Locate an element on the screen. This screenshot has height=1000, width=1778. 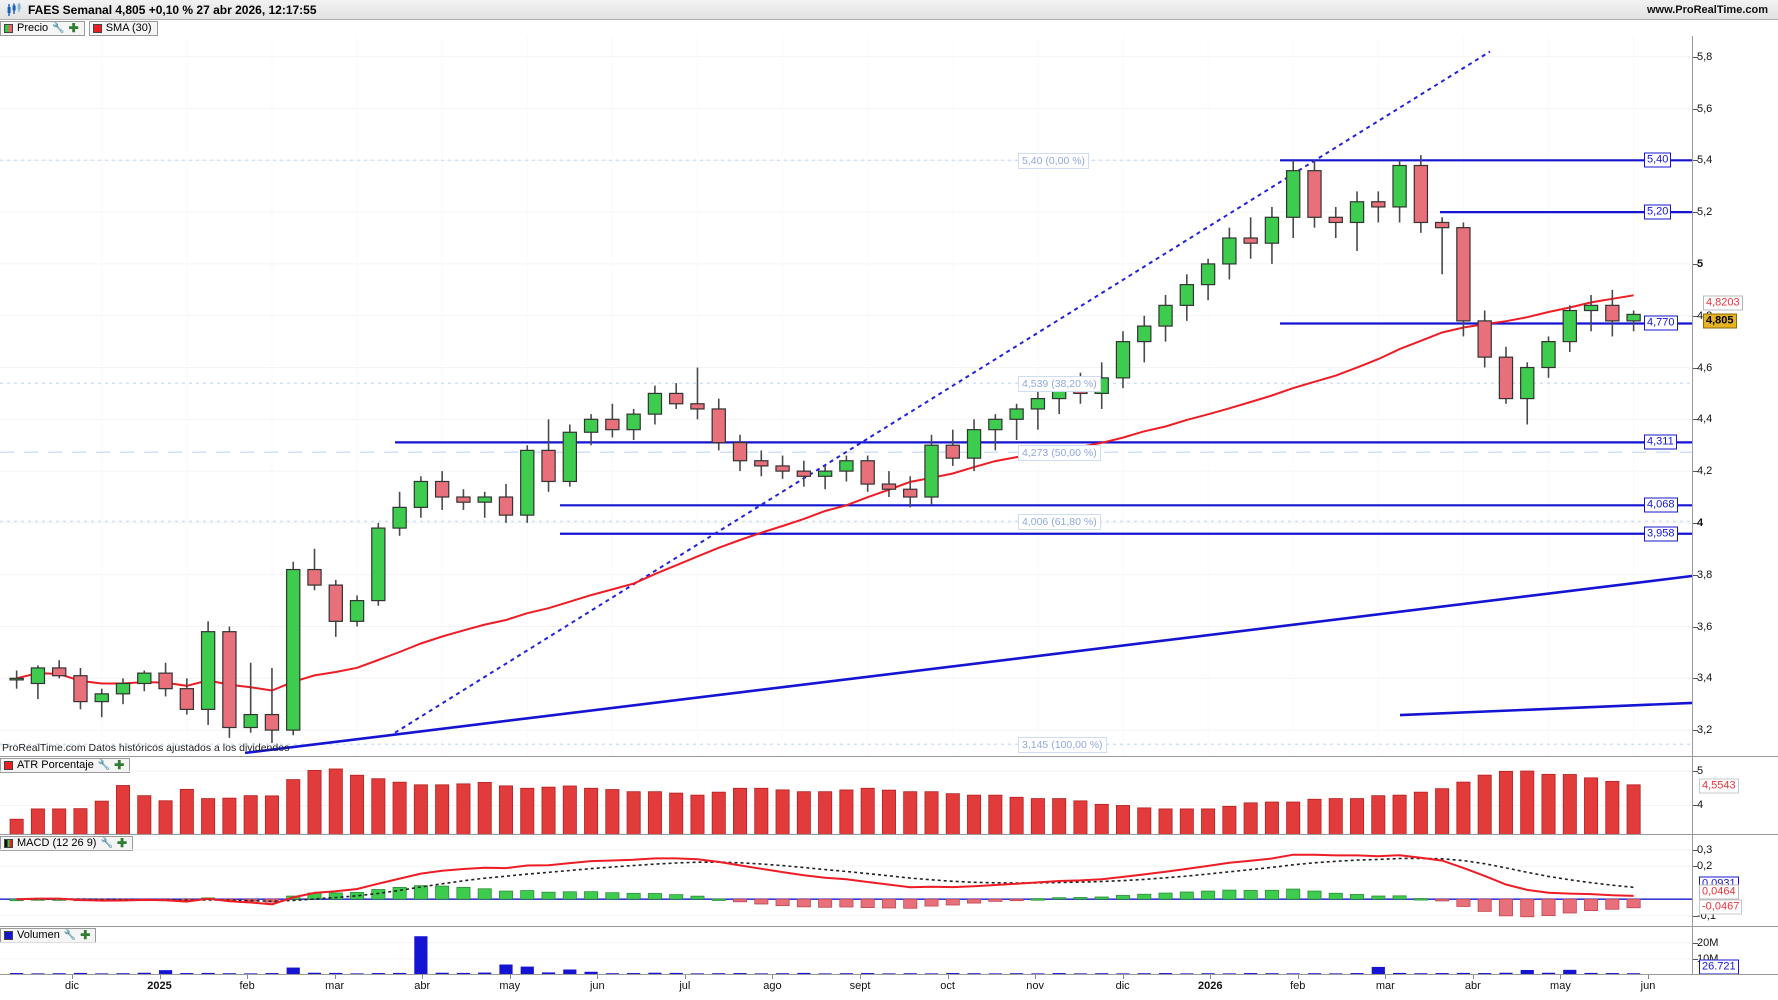
fib-level-label: 4,539 (38,20 %) is located at coordinates (1059, 384).